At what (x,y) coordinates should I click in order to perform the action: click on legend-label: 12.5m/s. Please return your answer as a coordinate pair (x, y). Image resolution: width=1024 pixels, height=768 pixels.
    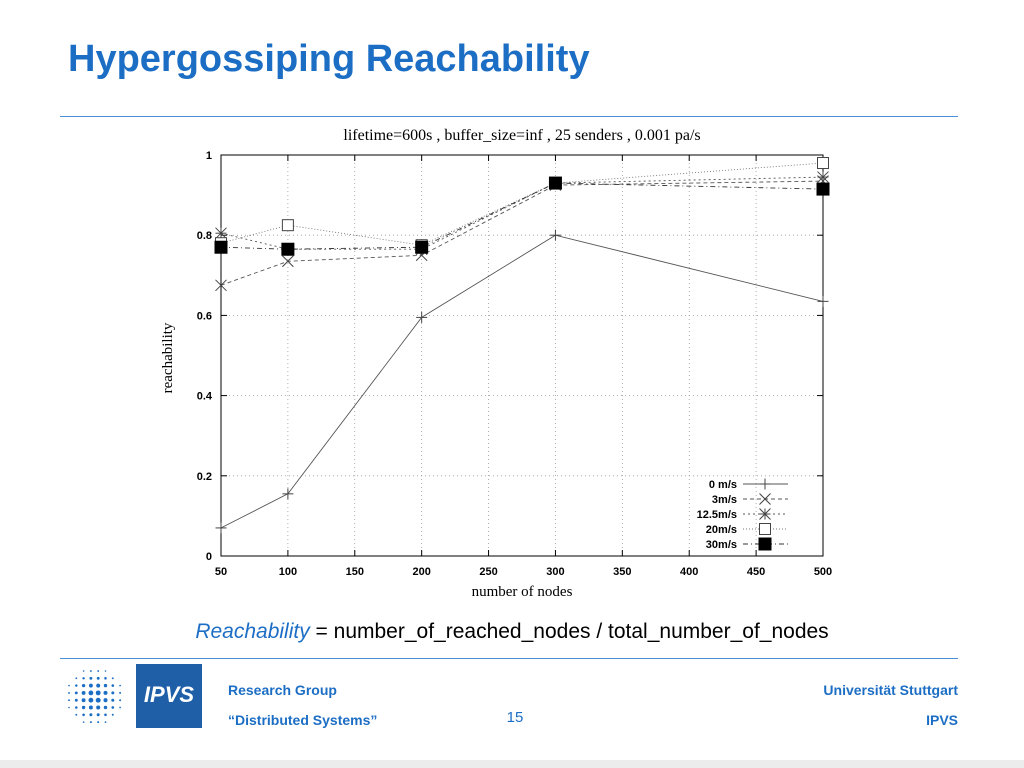
    Looking at the image, I should click on (717, 515).